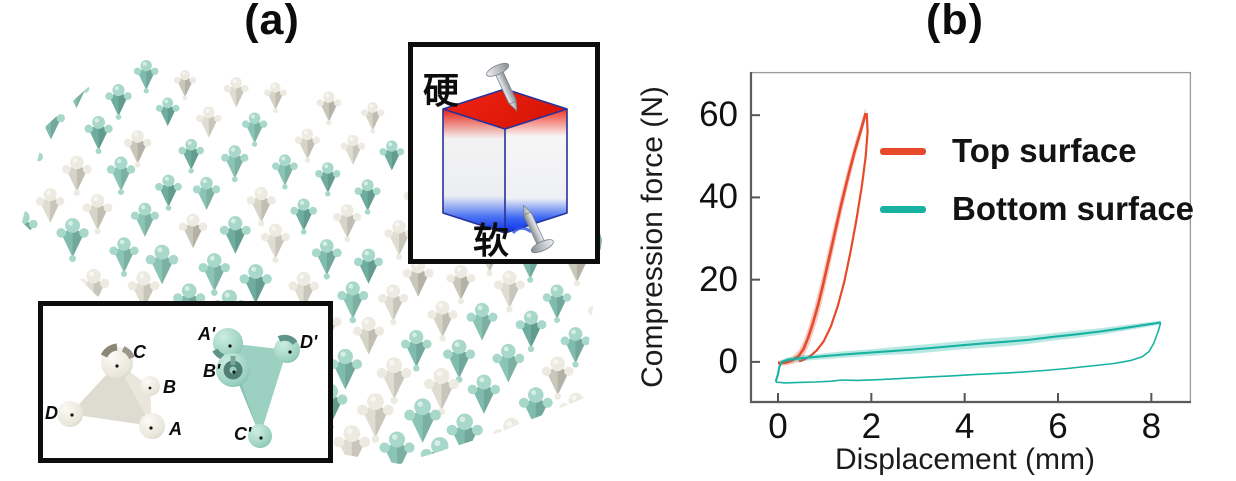 Image resolution: width=1236 pixels, height=481 pixels. What do you see at coordinates (256, 388) in the screenshot?
I see `unit-cell-teal` at bounding box center [256, 388].